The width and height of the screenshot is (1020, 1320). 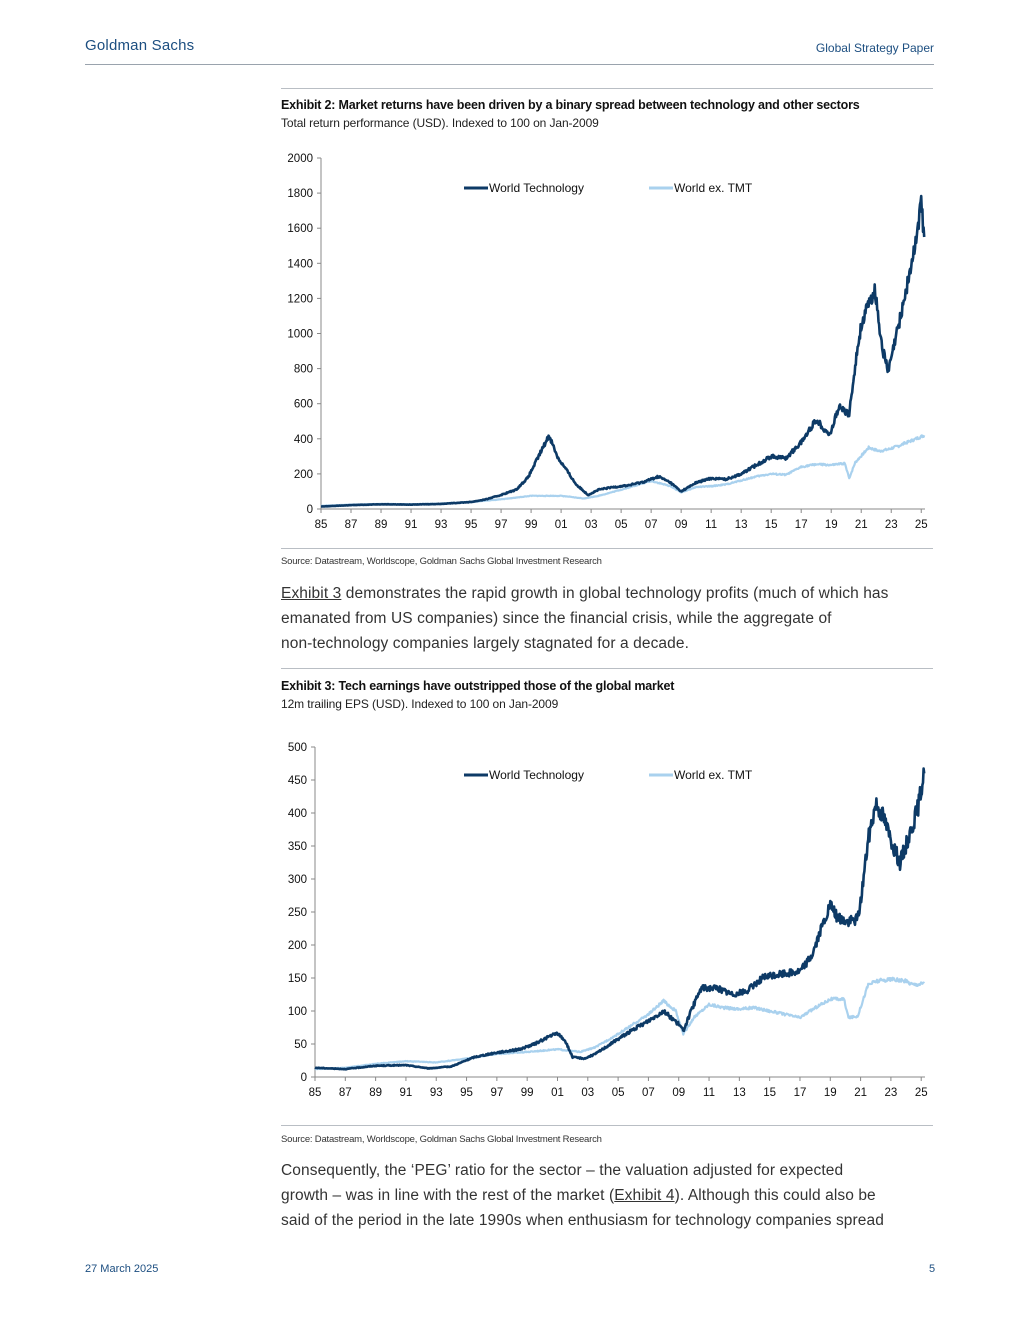 I want to click on chart2-x-tick-label: 87, so click(x=345, y=1093).